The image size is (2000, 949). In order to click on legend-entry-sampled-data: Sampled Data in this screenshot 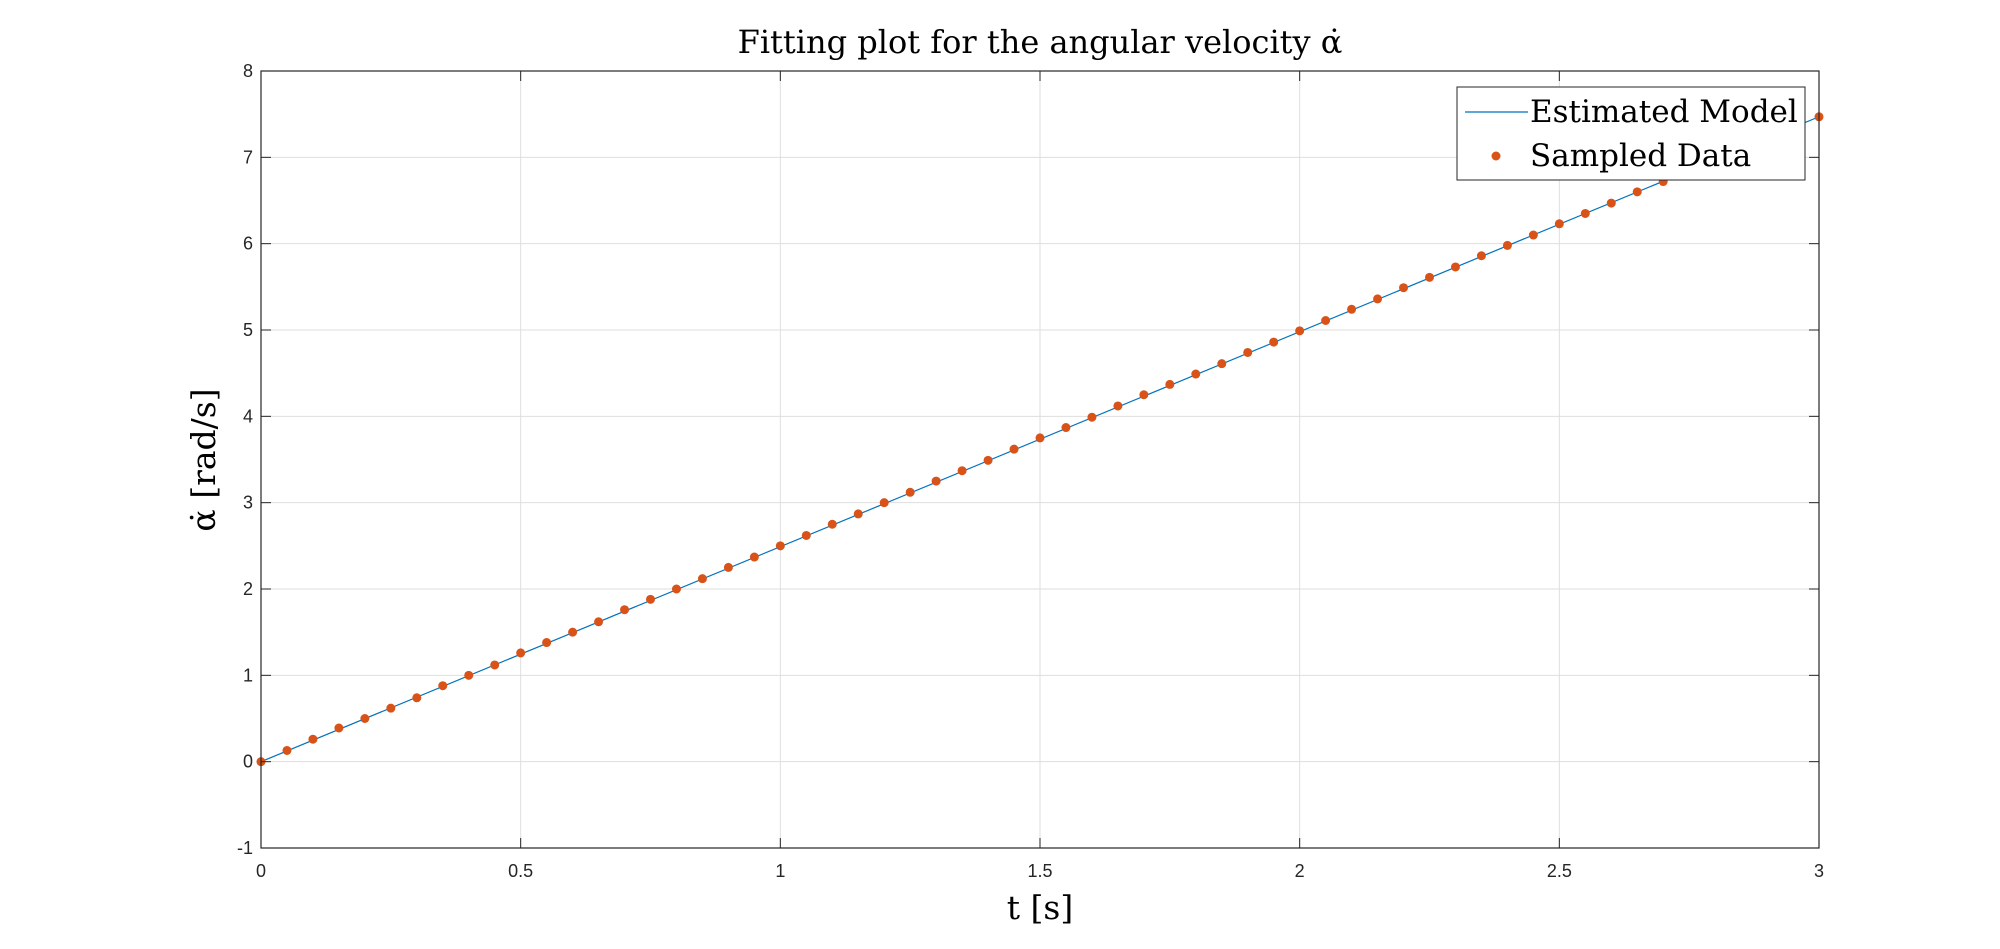, I will do `click(1640, 156)`.